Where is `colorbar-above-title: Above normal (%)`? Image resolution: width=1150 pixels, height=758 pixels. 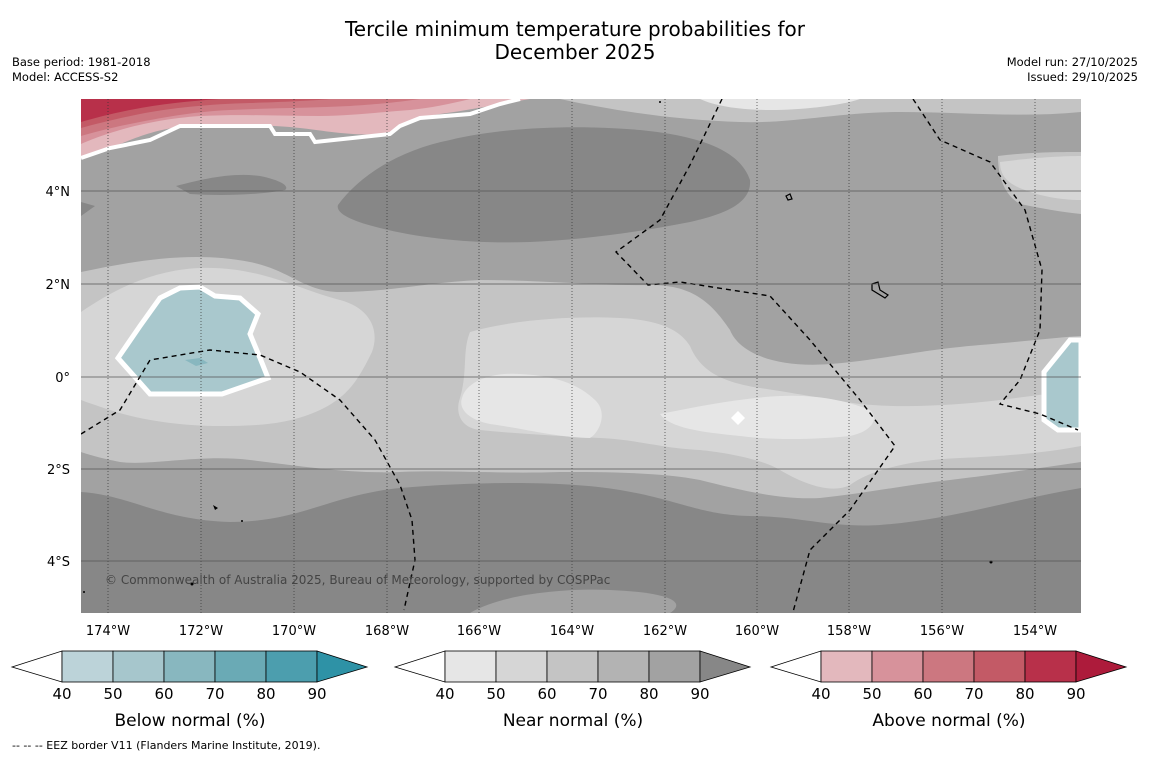 colorbar-above-title: Above normal (%) is located at coordinates (948, 721).